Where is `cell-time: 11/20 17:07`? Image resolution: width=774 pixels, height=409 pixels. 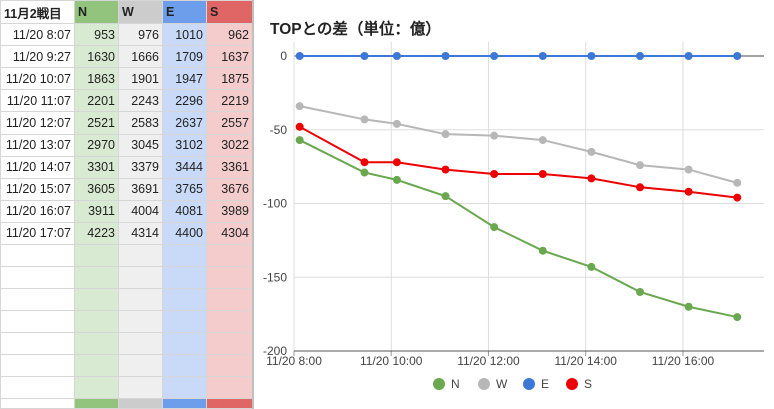
cell-time: 11/20 17:07 is located at coordinates (37, 233).